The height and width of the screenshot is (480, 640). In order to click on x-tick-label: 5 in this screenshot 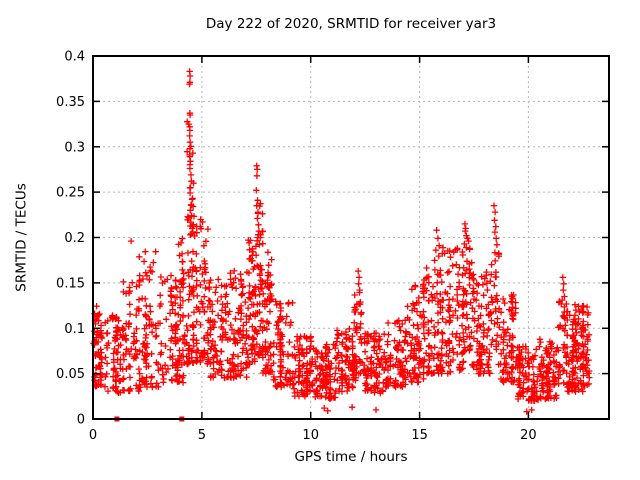, I will do `click(202, 435)`.